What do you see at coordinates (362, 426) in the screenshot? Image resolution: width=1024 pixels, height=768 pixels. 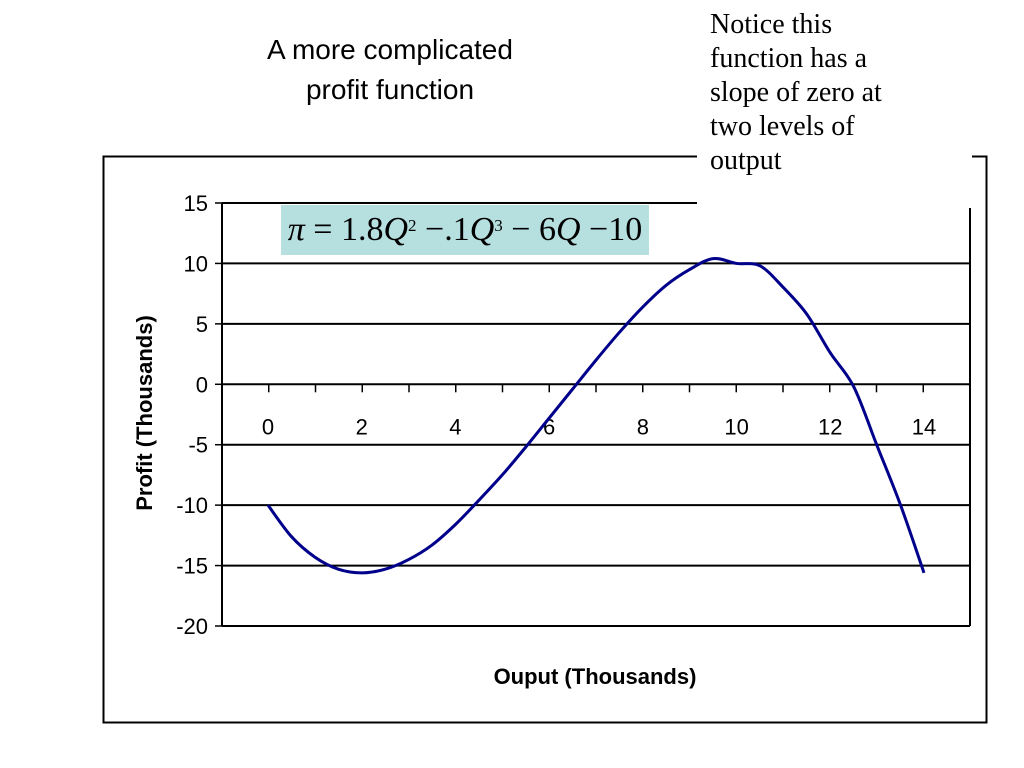 I see `x-tick-label-2: 2` at bounding box center [362, 426].